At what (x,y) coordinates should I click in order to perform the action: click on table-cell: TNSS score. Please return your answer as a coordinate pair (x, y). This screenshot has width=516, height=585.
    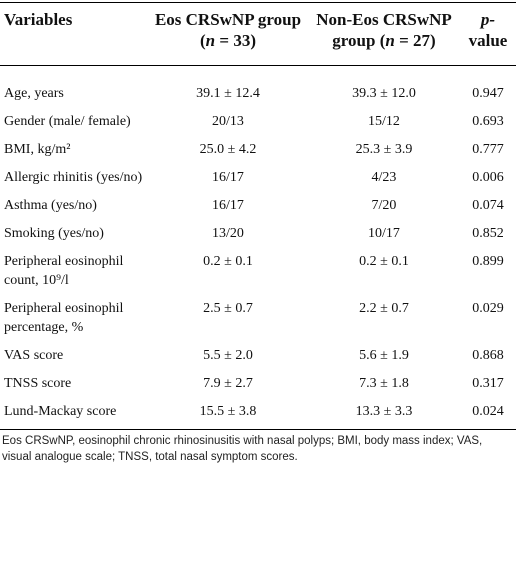
    Looking at the image, I should click on (38, 383).